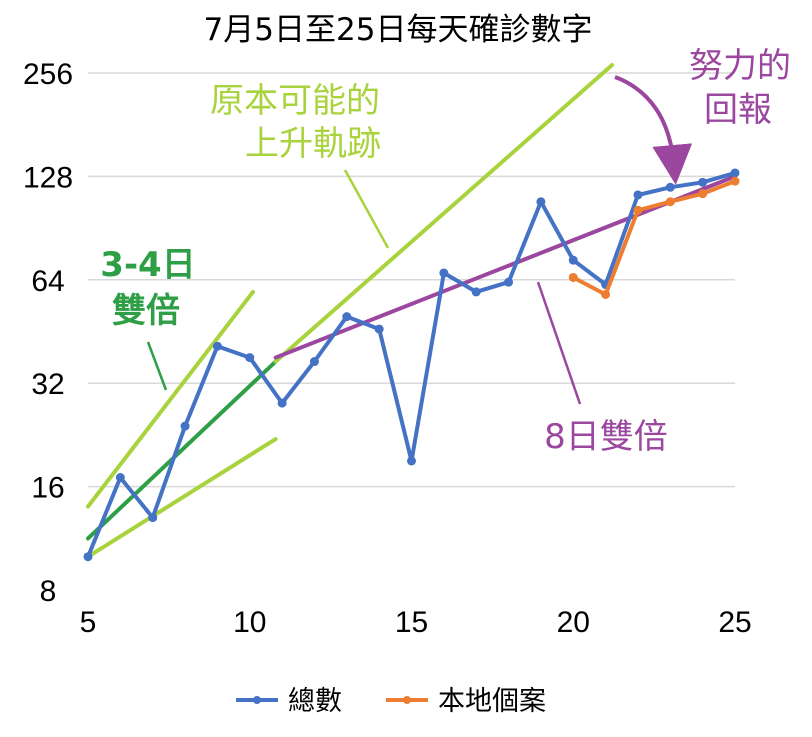  I want to click on annotation-line: 回報, so click(738, 110).